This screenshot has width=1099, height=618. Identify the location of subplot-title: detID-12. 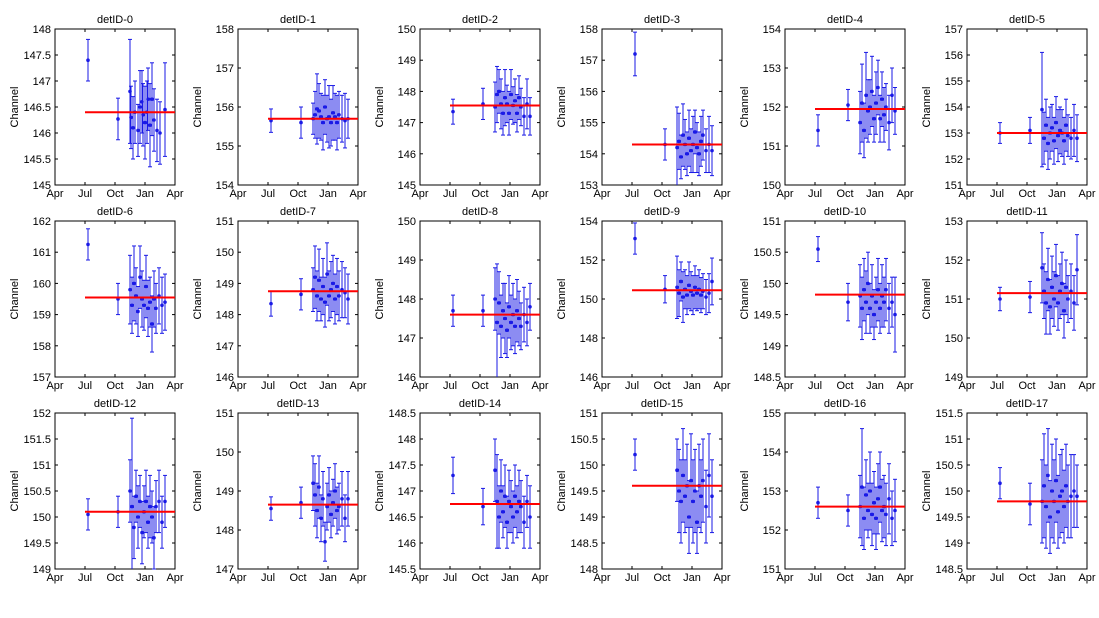
(115, 404).